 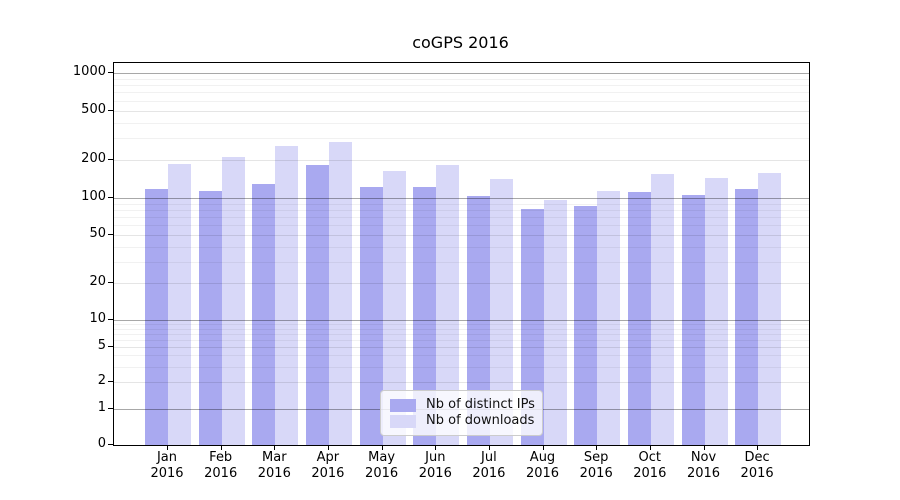 I want to click on x-tick-month: May, so click(x=382, y=457).